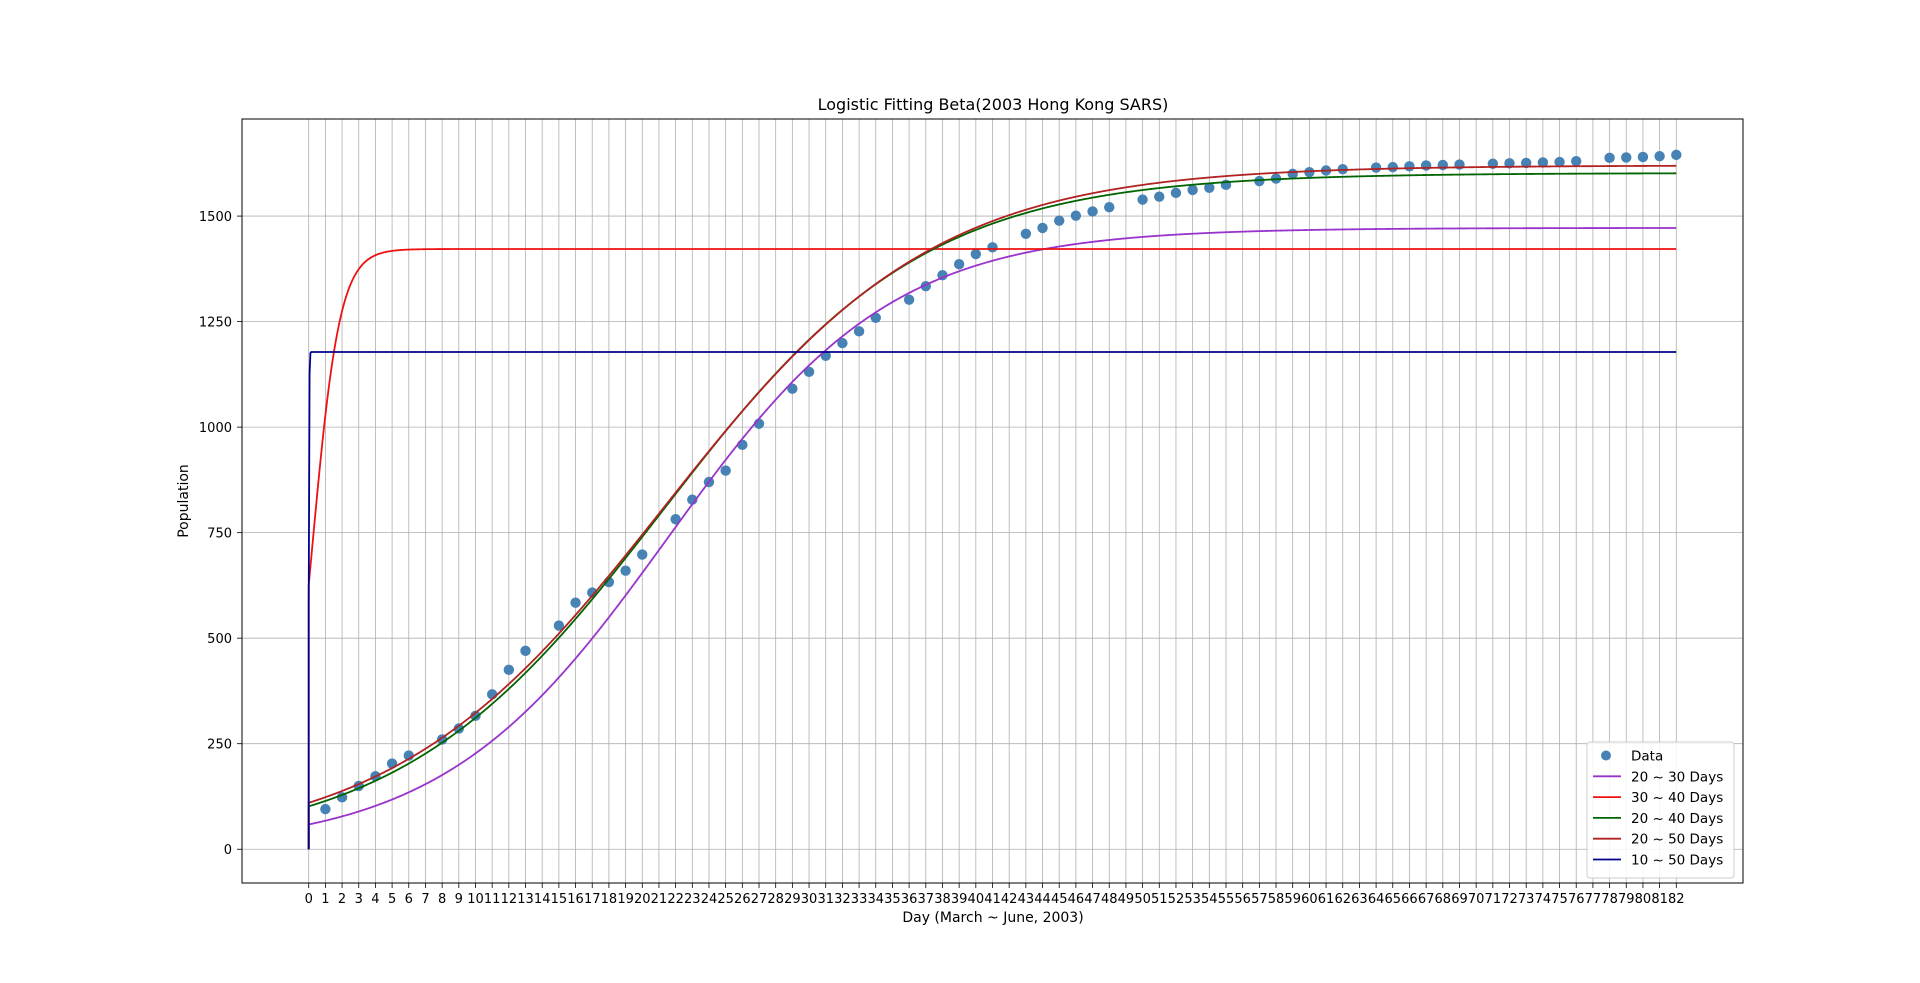 The height and width of the screenshot is (983, 1920). Describe the element at coordinates (184, 501) in the screenshot. I see `y-axis-label: Population` at that location.